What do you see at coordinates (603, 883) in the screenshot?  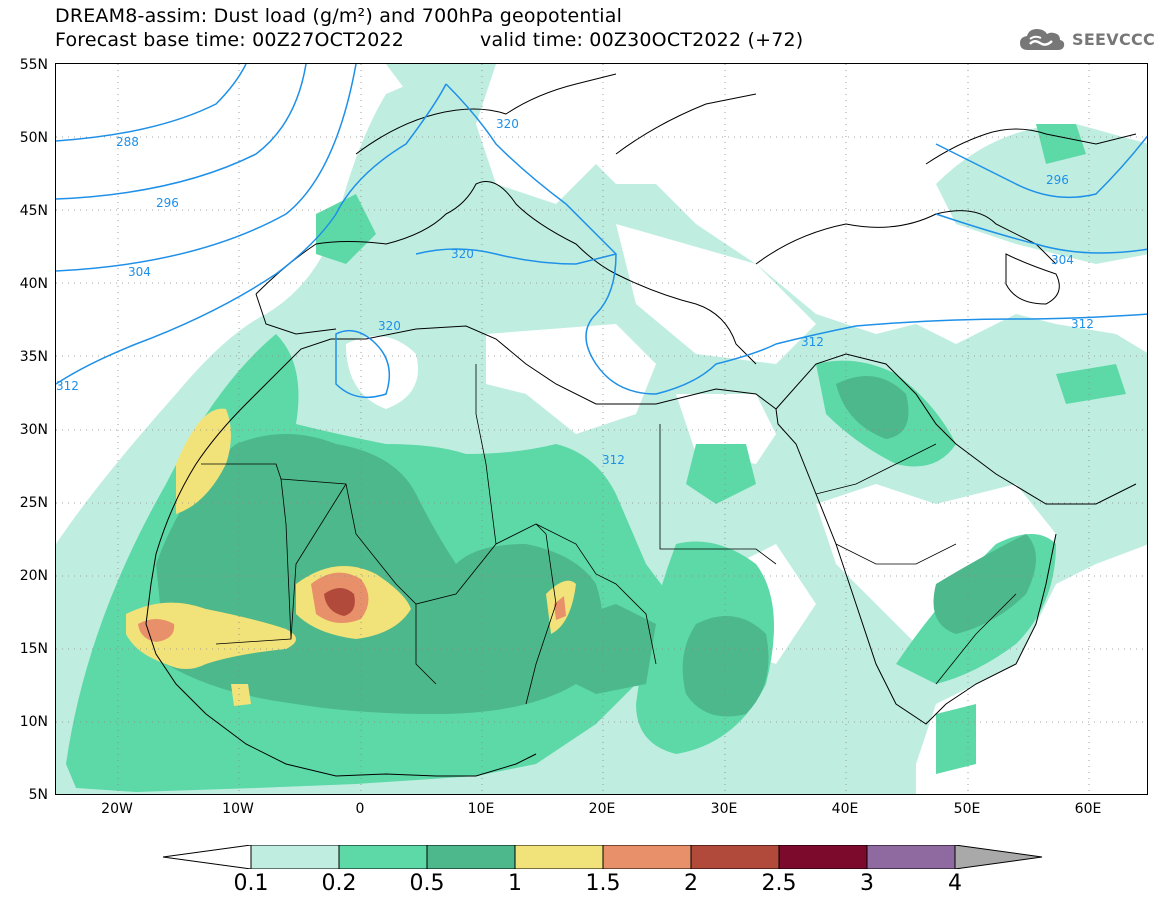 I see `colorbar-tick: 1.5` at bounding box center [603, 883].